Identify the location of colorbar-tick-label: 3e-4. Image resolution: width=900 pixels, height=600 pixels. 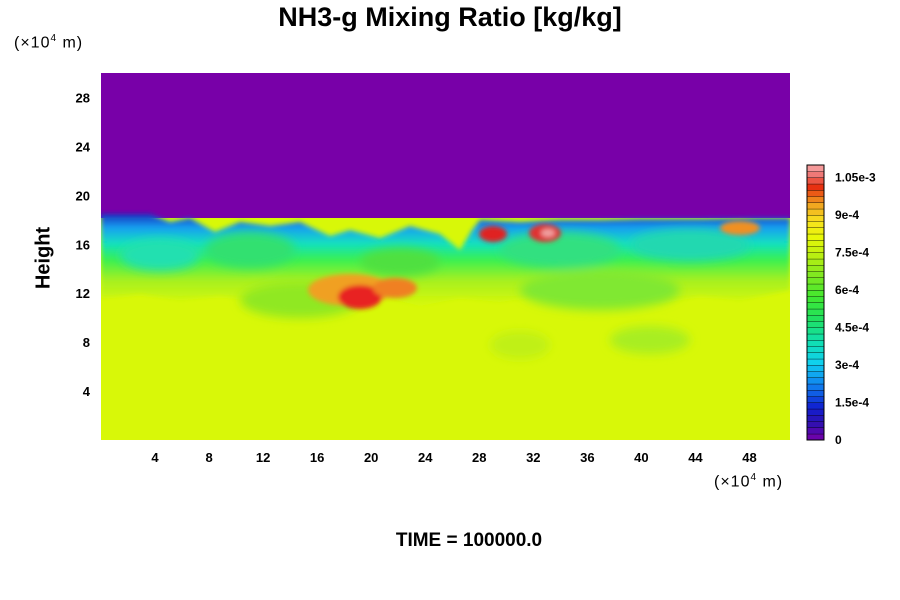
(847, 365).